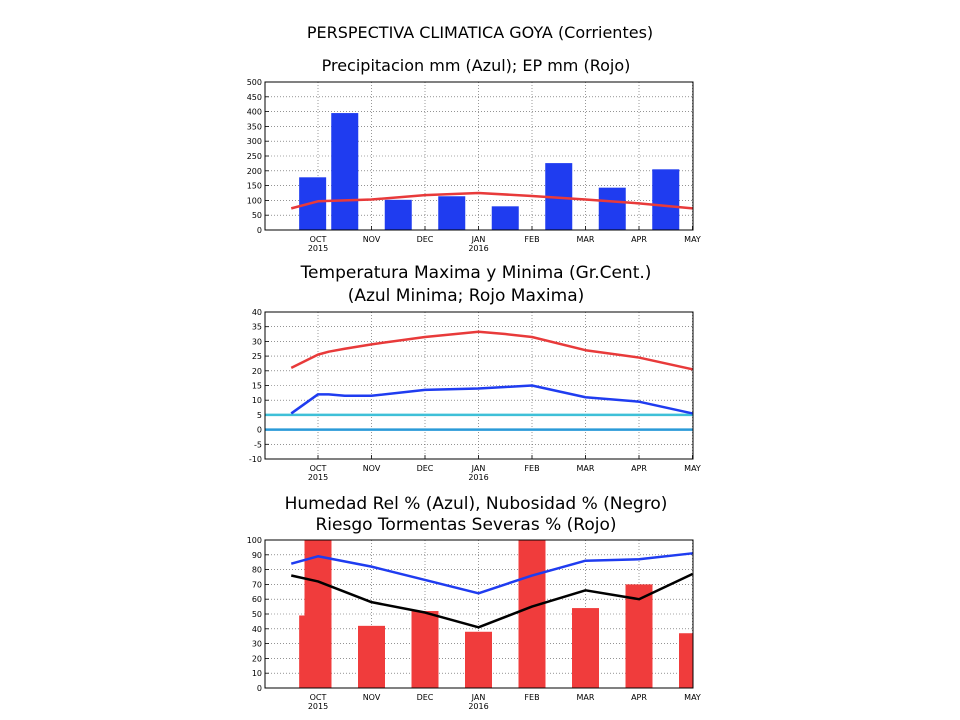 Image resolution: width=960 pixels, height=720 pixels. I want to click on humid-year-label: 2015, so click(318, 706).